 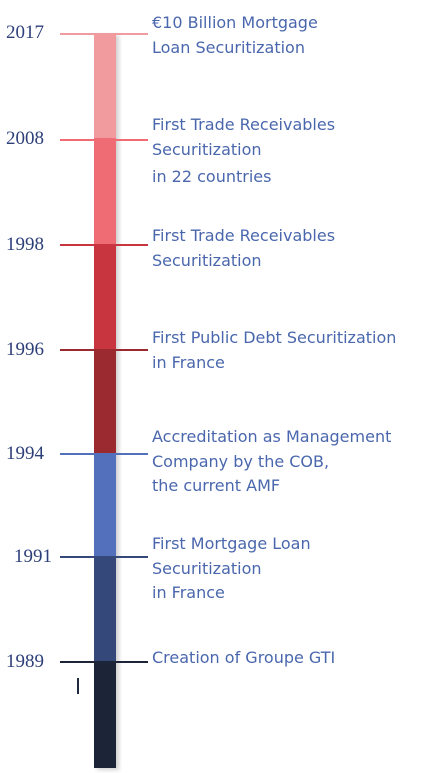 I want to click on year-1998: 1998, so click(x=25, y=244).